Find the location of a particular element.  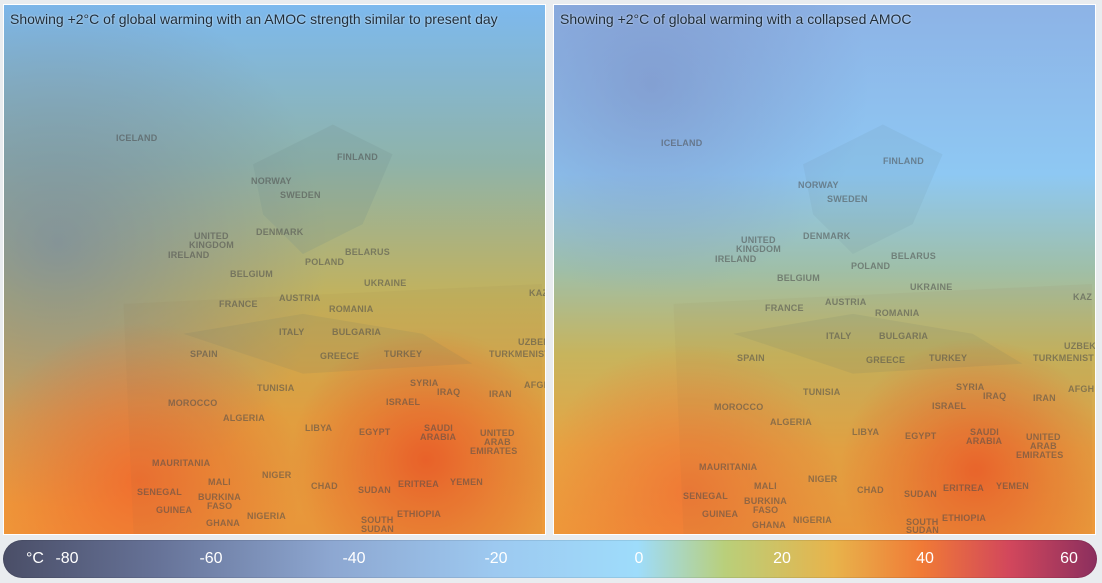

map-label-south-sudan-1: SOUTH is located at coordinates (922, 522).